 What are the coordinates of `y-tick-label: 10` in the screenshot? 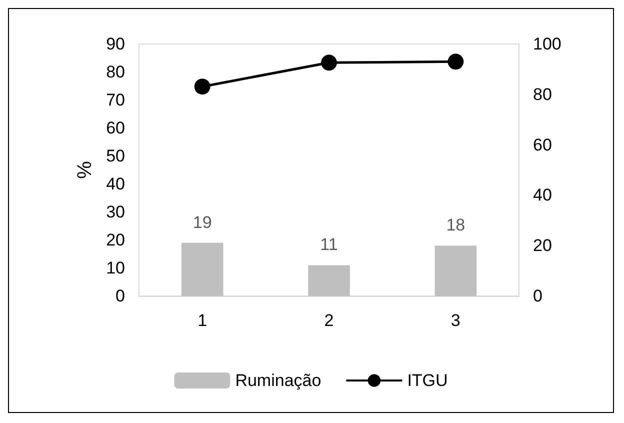 It's located at (115, 268).